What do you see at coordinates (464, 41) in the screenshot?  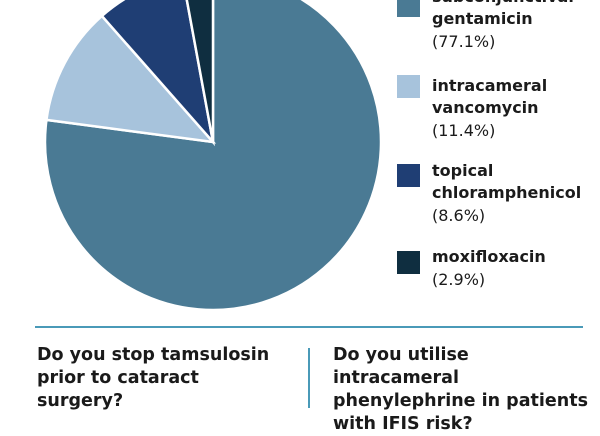 I see `legend-pct: (77.1%)` at bounding box center [464, 41].